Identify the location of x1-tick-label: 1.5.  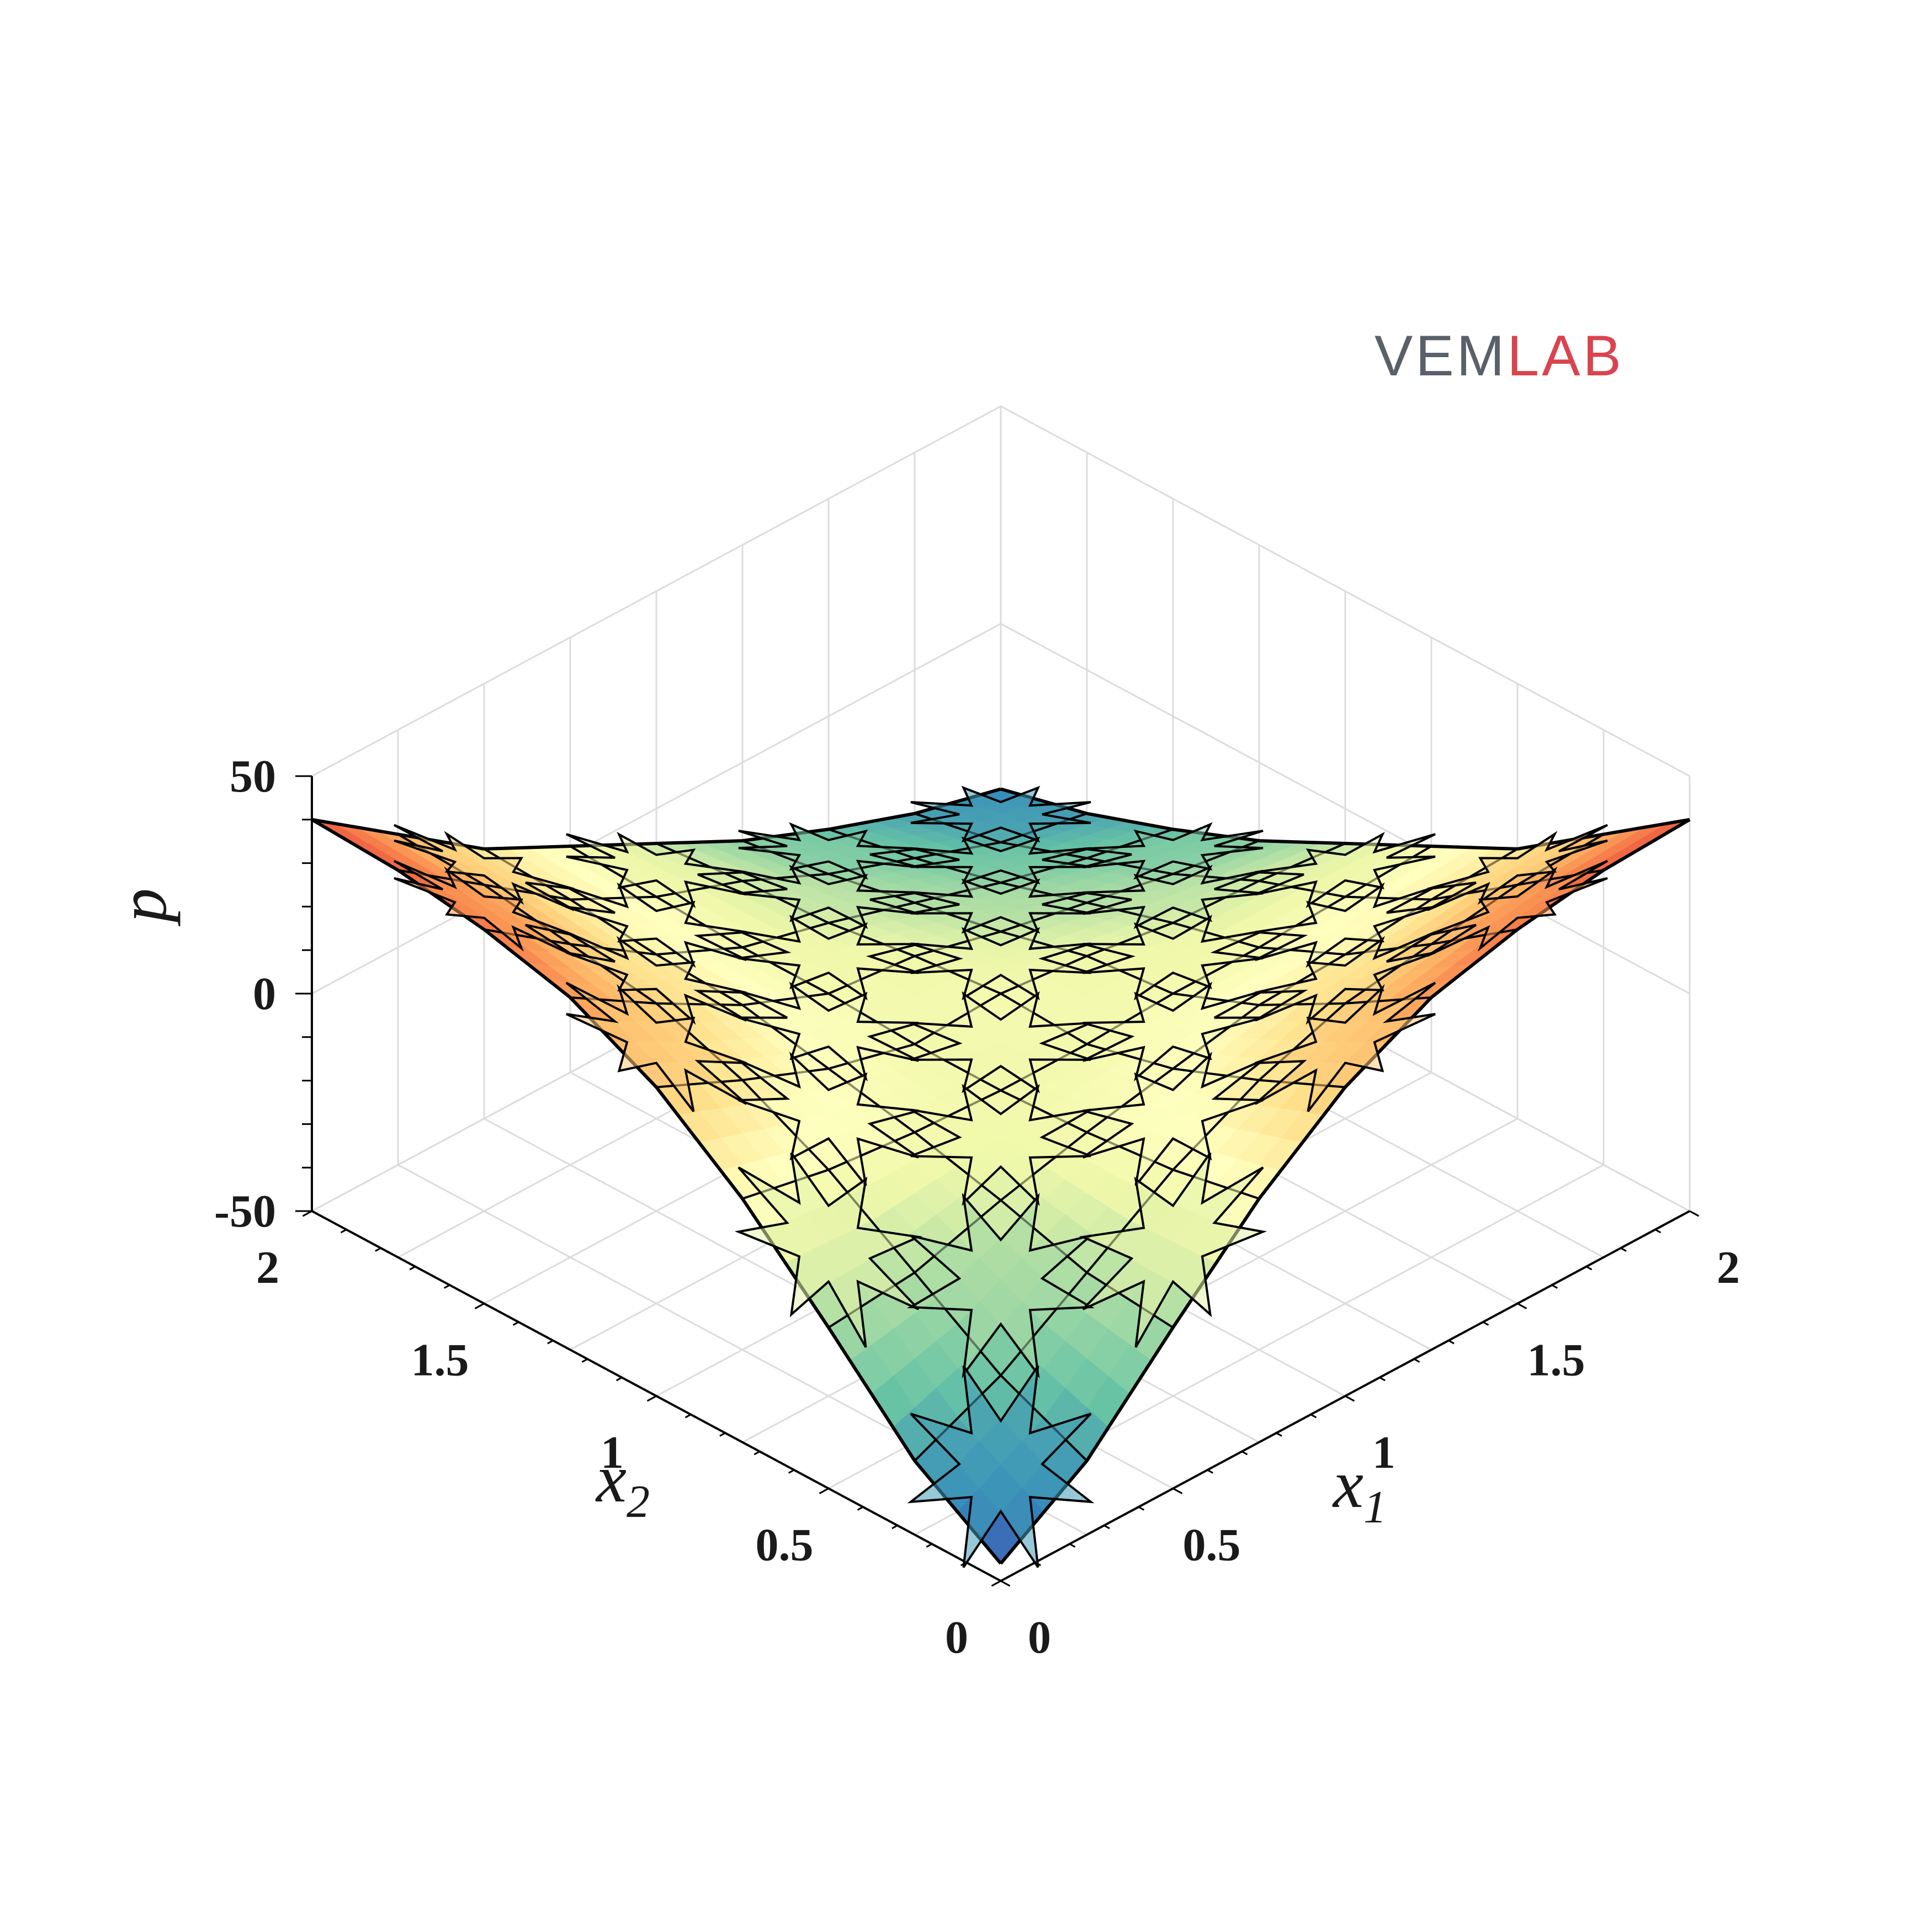
(1556, 1361).